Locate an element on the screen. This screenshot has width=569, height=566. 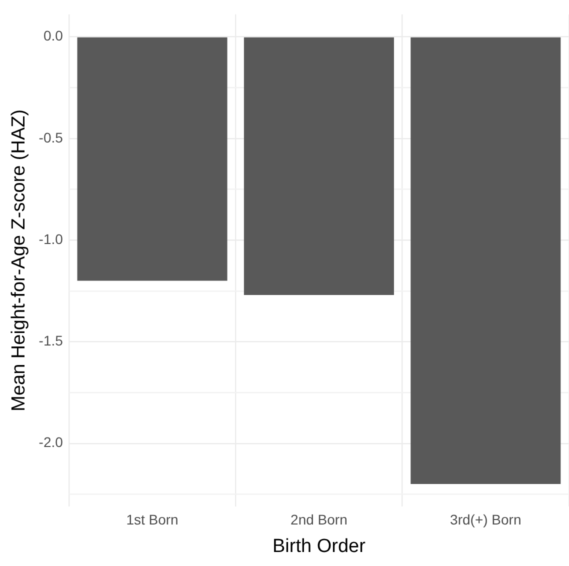
x-tick-label: 2nd Born is located at coordinates (319, 520).